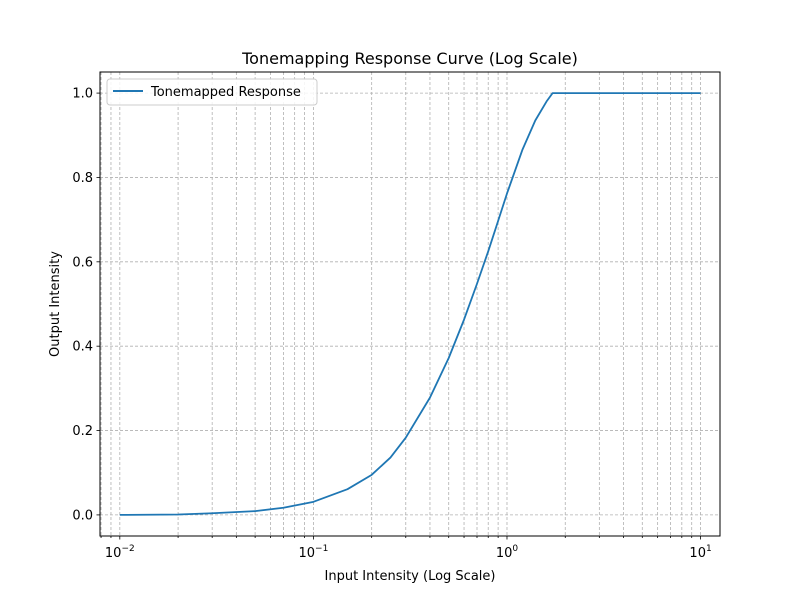 Image resolution: width=800 pixels, height=600 pixels. I want to click on legend-label: Tonemapped Response, so click(225, 92).